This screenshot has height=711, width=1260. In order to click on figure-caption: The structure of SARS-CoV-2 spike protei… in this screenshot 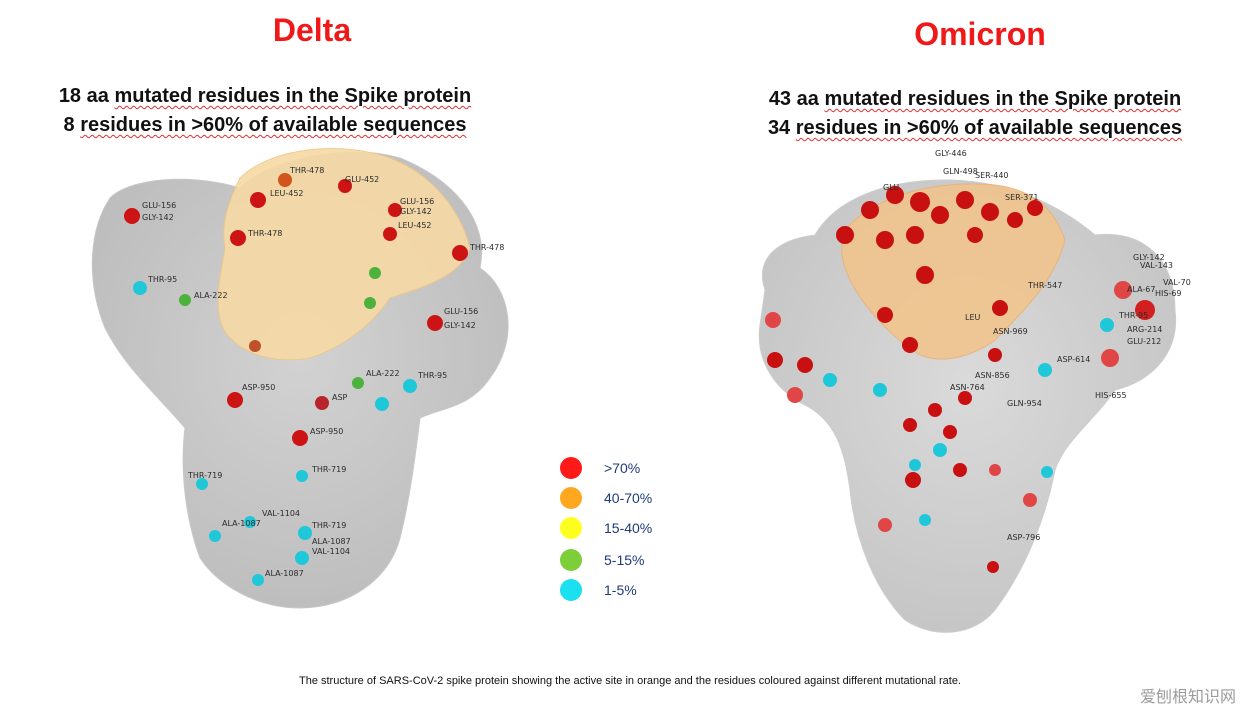, I will do `click(629, 681)`.